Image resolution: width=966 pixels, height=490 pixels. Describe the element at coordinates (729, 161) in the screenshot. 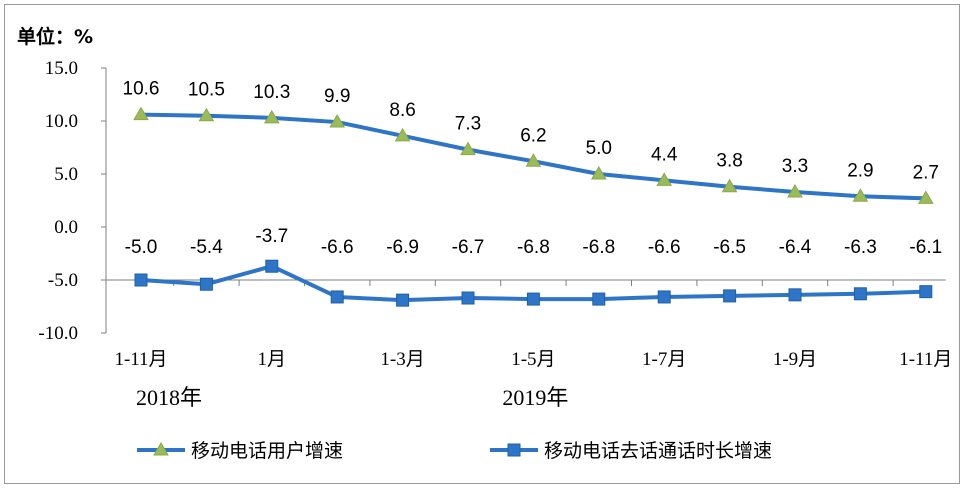

I see `data-label: 3.8` at that location.